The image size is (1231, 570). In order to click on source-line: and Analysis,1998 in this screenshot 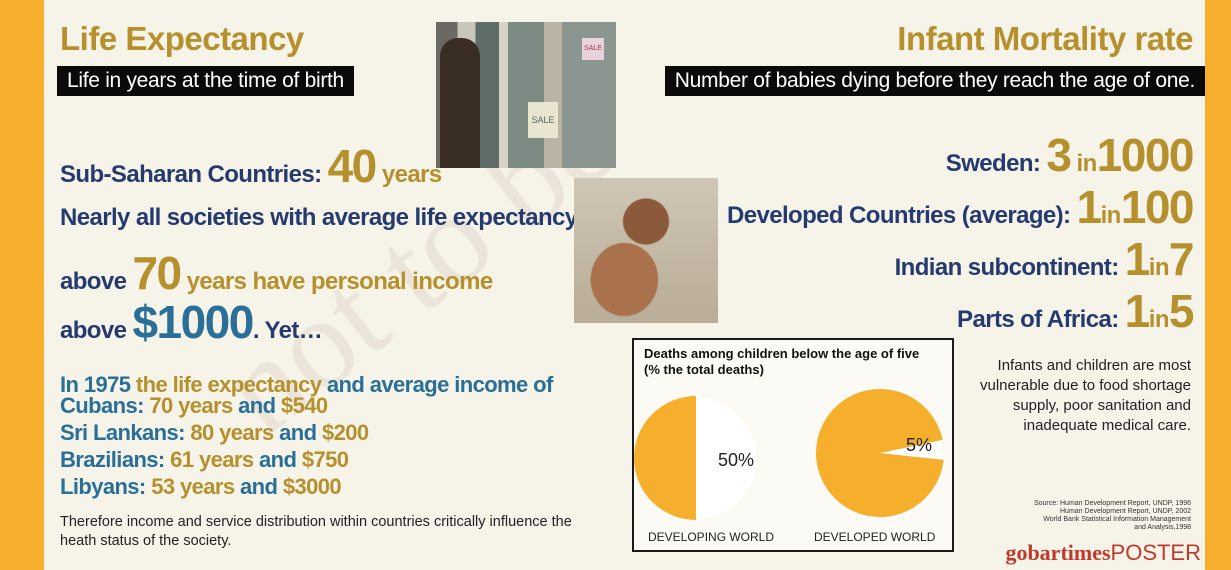, I will do `click(1162, 527)`.